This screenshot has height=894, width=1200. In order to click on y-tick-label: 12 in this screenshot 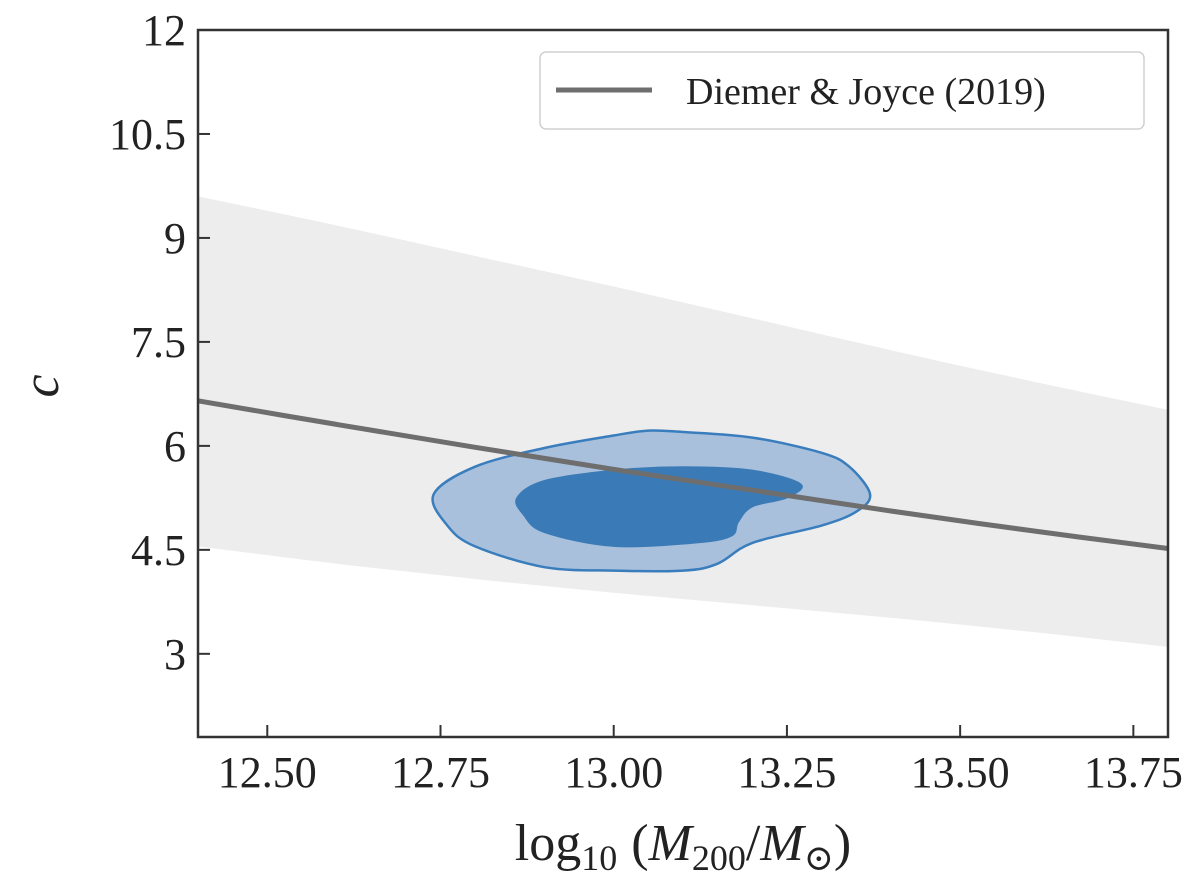, I will do `click(164, 30)`.